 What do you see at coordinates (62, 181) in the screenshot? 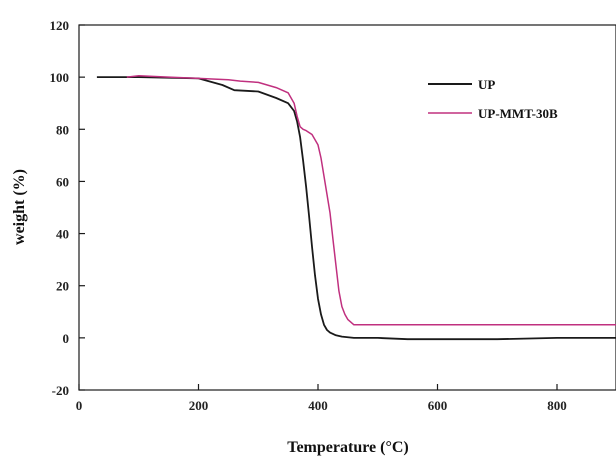
I see `y-tick-label: 60` at bounding box center [62, 181].